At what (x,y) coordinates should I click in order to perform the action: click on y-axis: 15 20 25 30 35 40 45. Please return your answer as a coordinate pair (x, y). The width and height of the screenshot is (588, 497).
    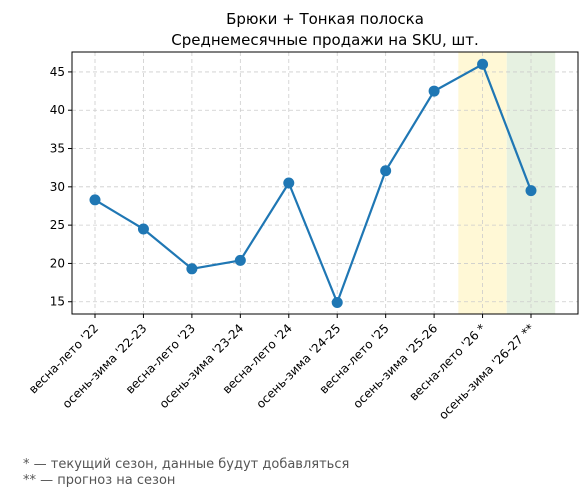
    Looking at the image, I should click on (61, 187).